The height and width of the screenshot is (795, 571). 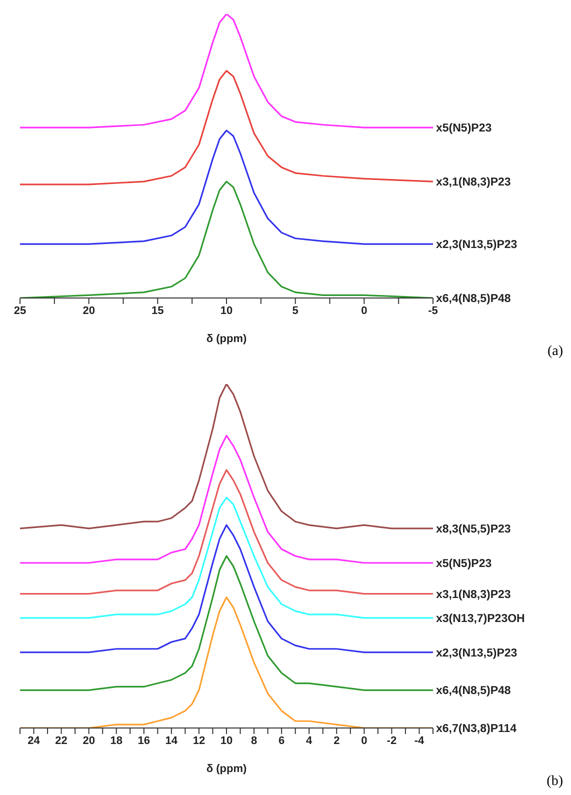 I want to click on x-tick-label: 14, so click(x=171, y=740).